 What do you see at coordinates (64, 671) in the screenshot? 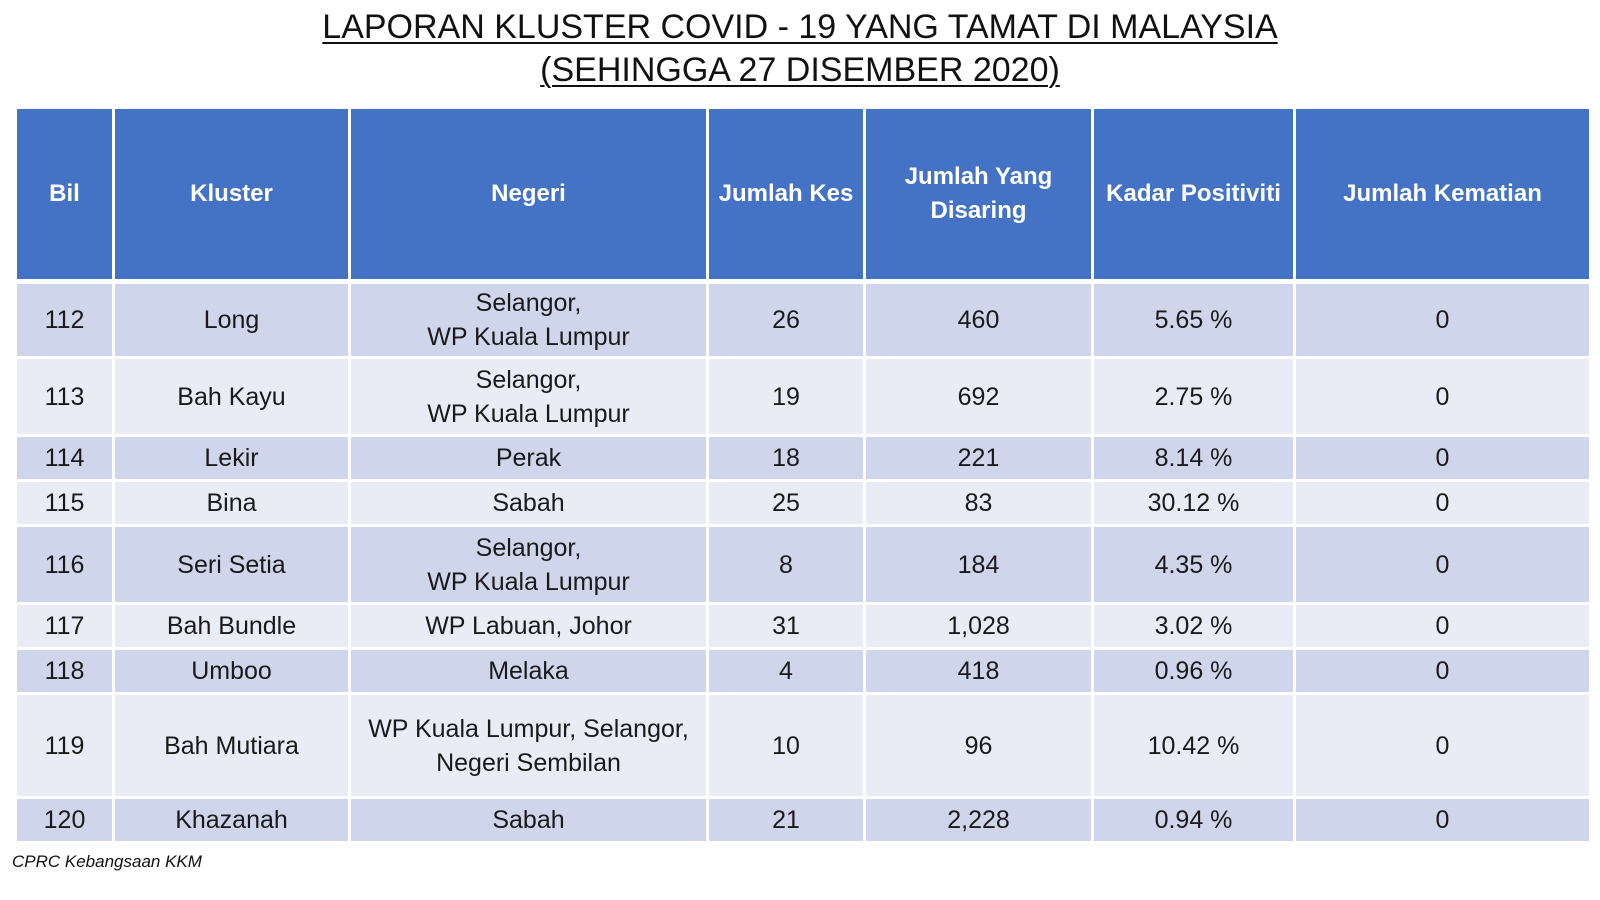
I see `cell-bil: 118` at bounding box center [64, 671].